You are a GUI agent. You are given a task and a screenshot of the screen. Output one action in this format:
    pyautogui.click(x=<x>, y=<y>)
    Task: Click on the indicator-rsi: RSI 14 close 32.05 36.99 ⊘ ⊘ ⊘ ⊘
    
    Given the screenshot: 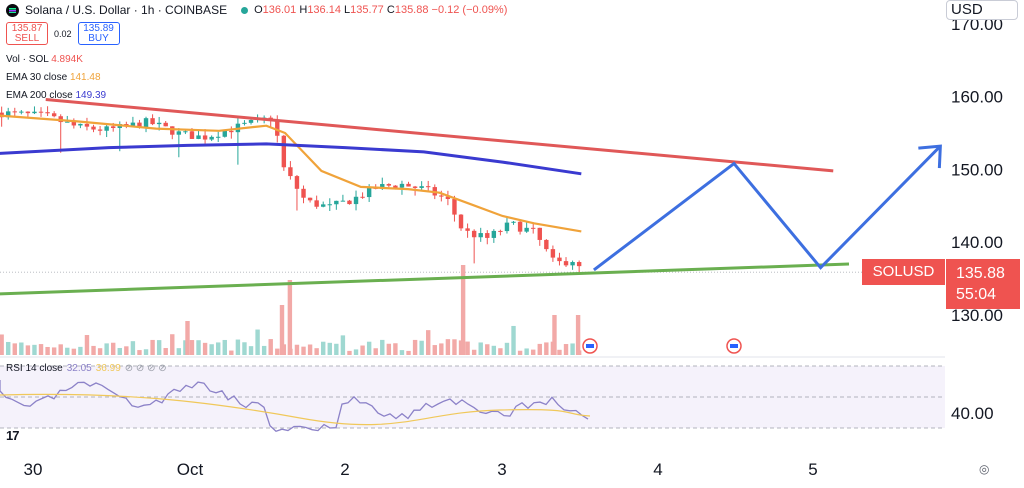 What is the action you would take?
    pyautogui.click(x=86, y=368)
    